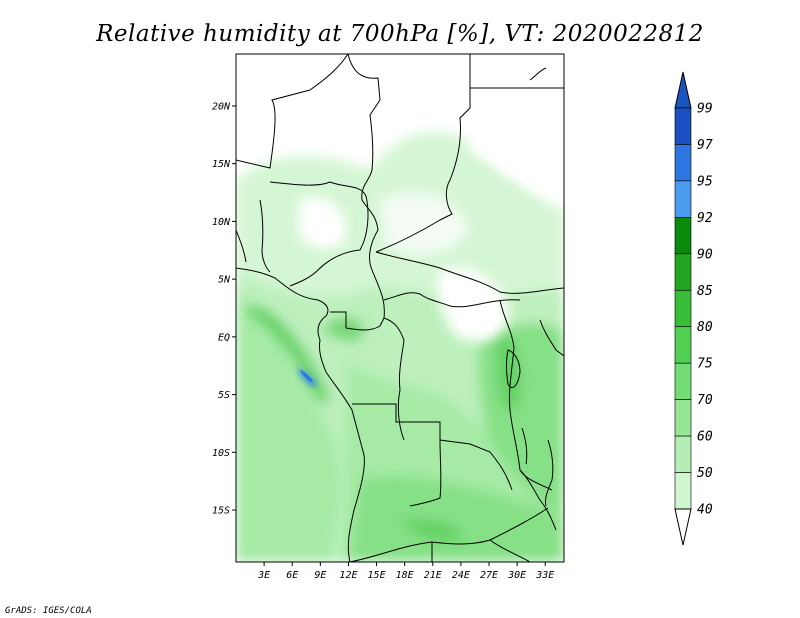  I want to click on colorbar-label: 95, so click(705, 181).